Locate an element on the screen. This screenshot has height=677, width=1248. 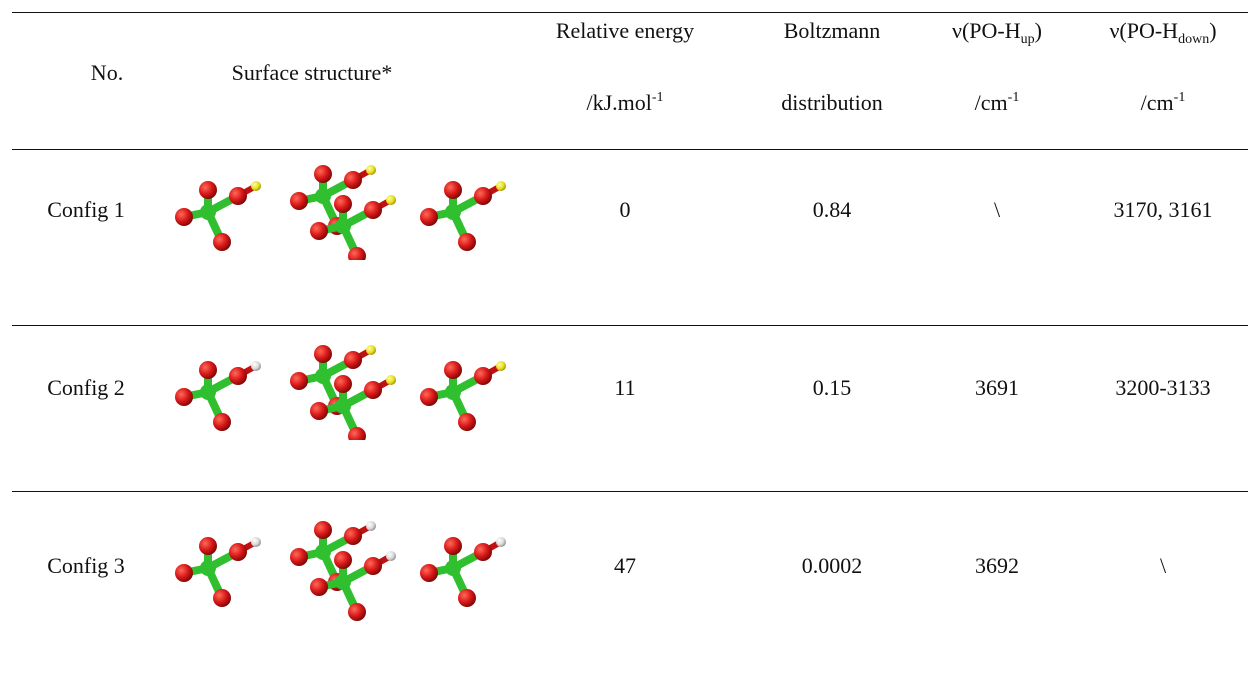
row2-rule is located at coordinates (630, 492).